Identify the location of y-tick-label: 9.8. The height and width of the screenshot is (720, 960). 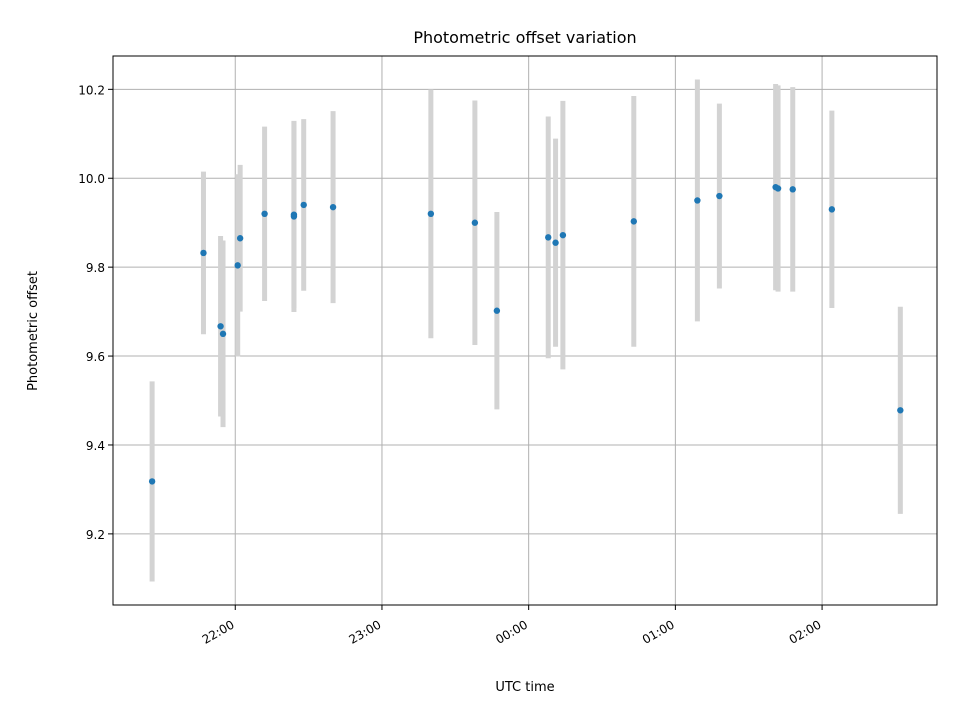
(95, 268).